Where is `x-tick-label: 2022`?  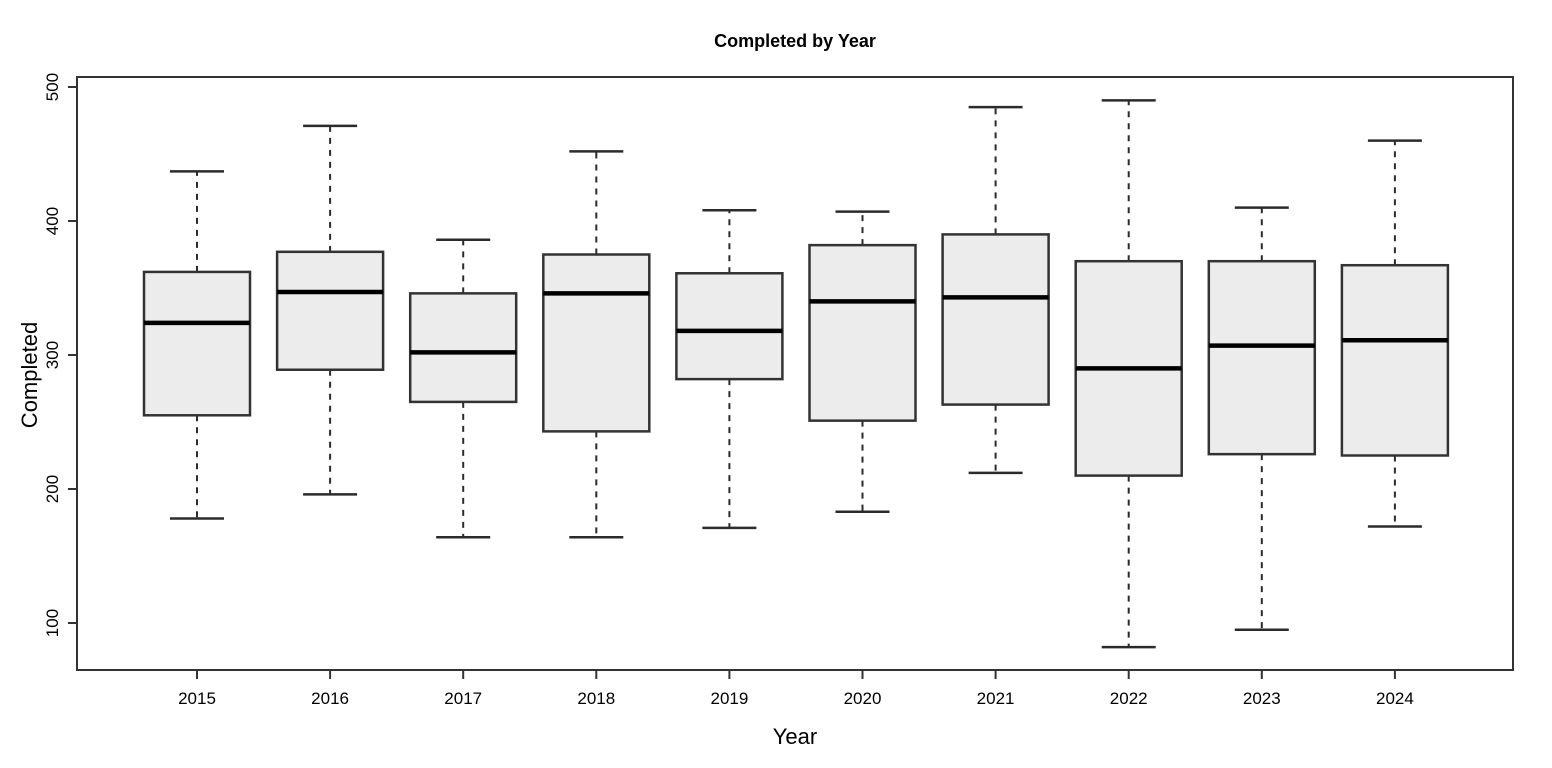 x-tick-label: 2022 is located at coordinates (1129, 698).